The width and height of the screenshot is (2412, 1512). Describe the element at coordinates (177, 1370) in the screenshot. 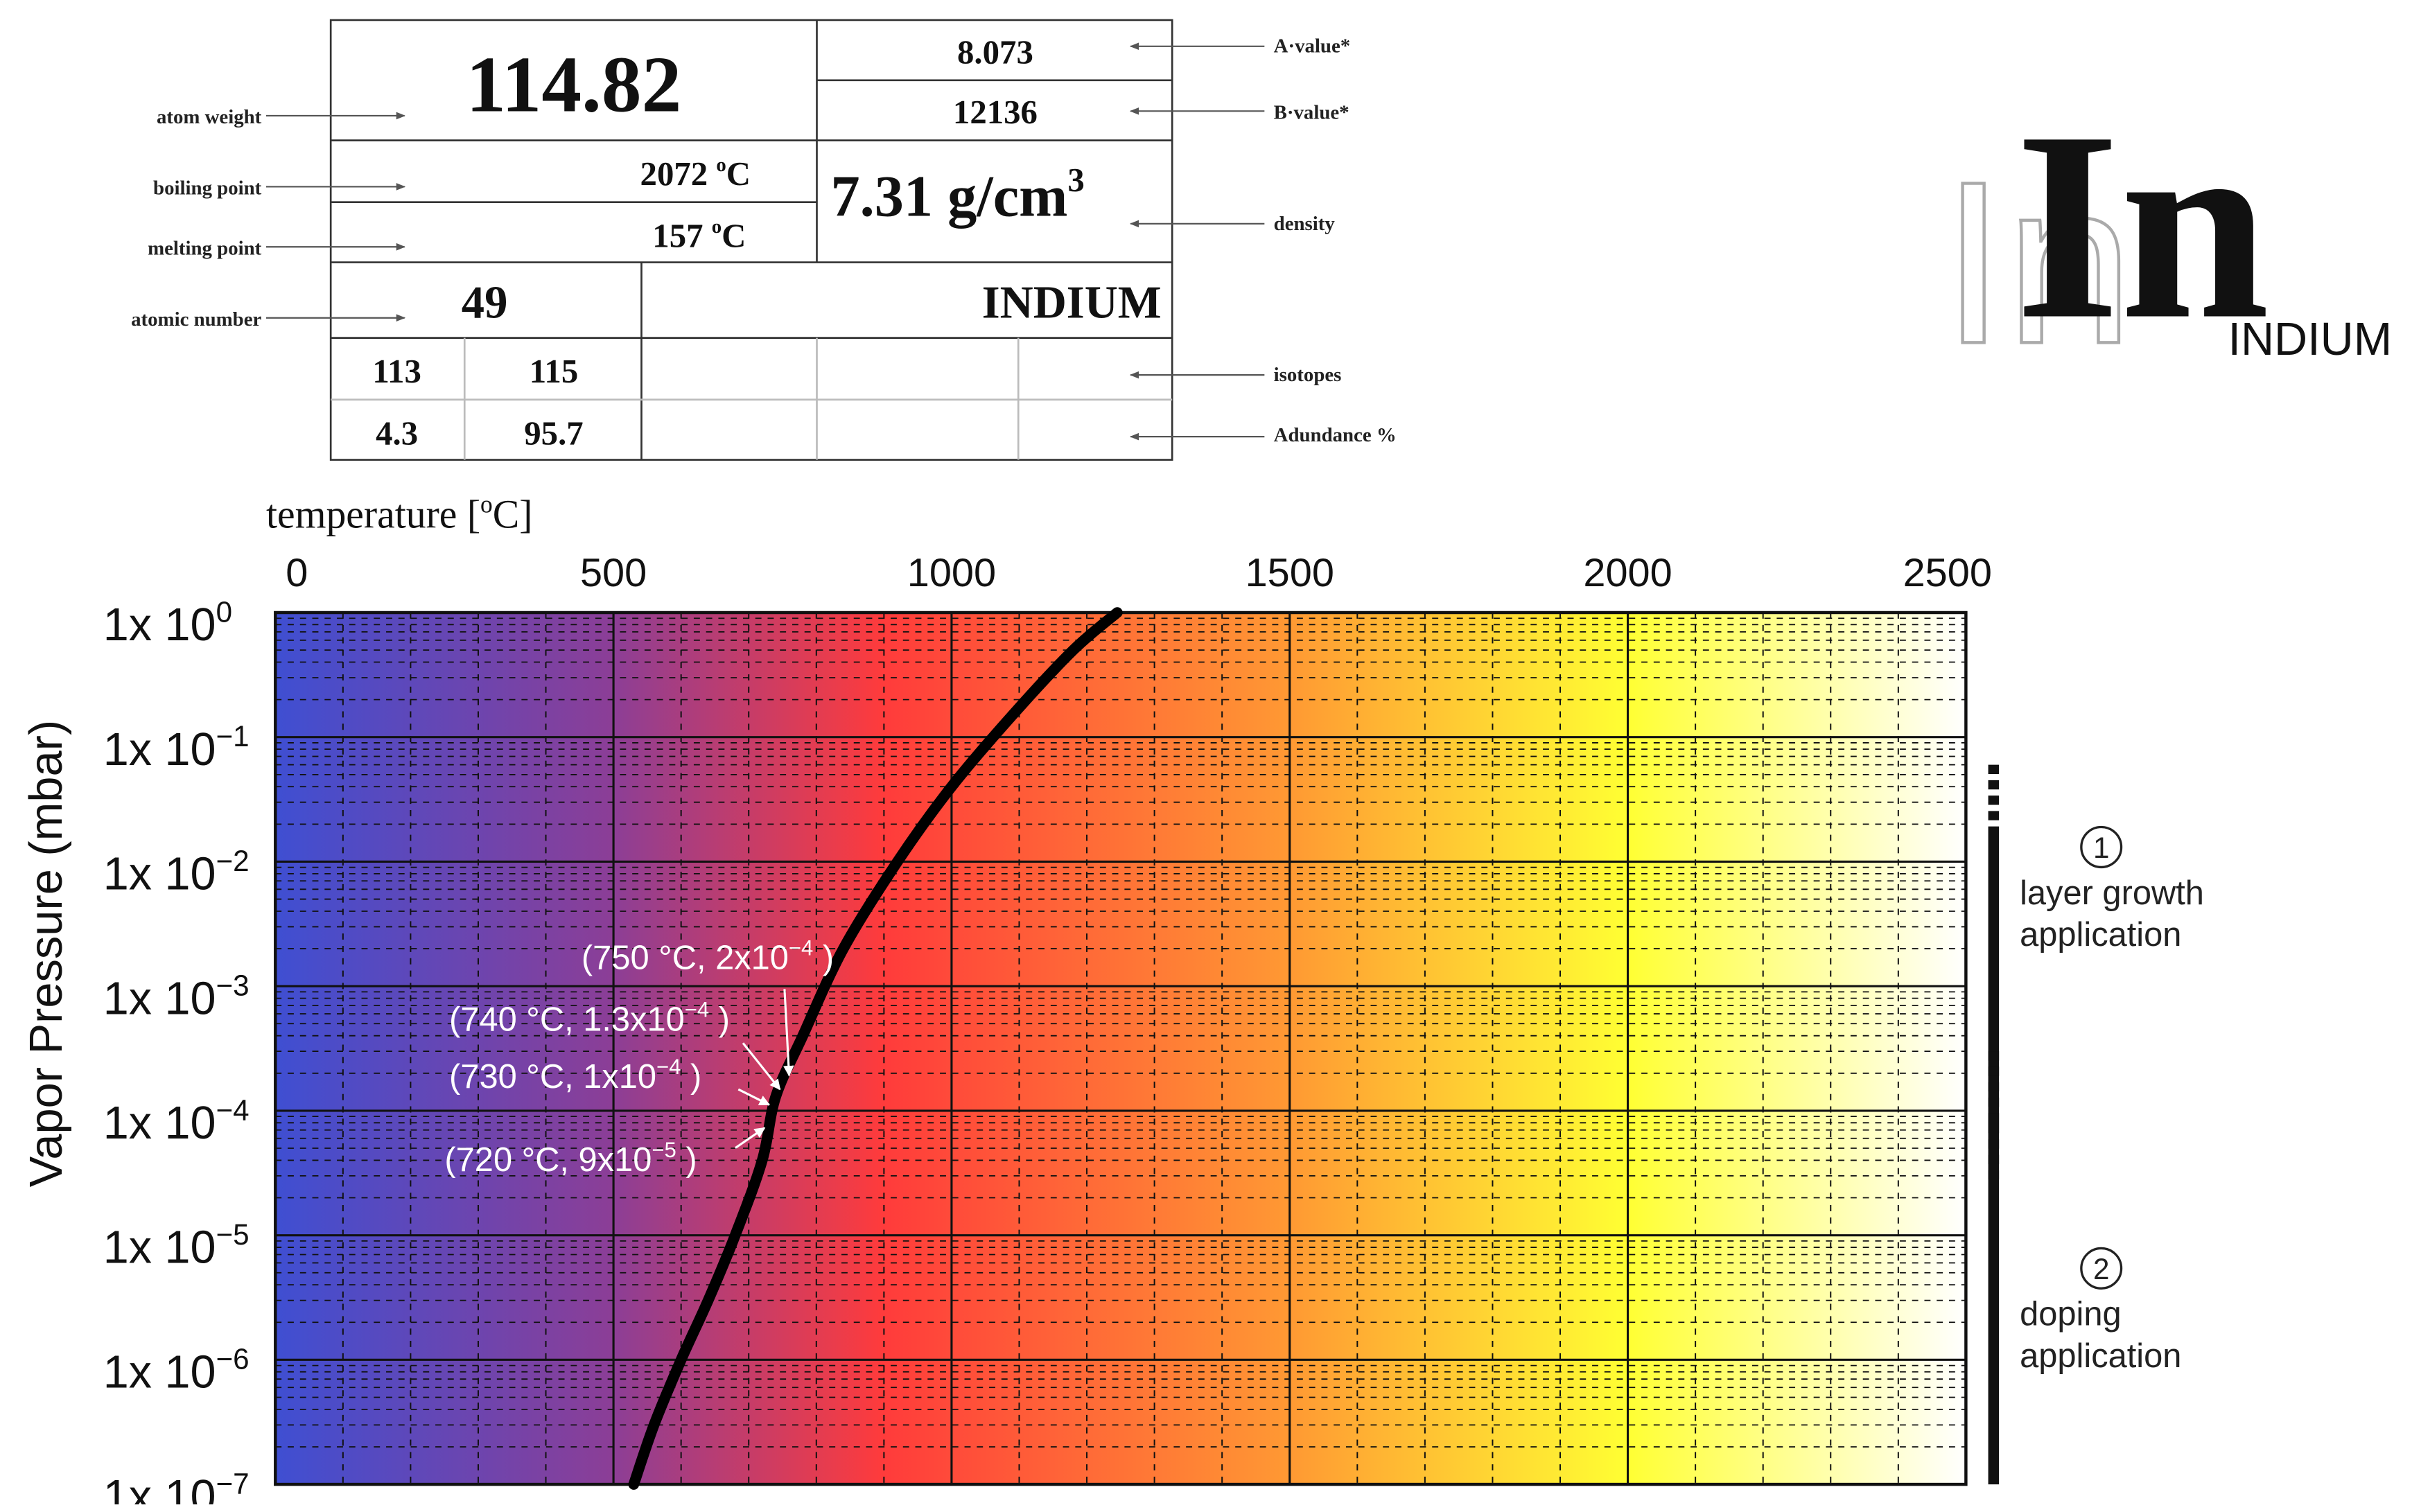

I see `y-tick-label: 1x 10⁻⁶` at that location.